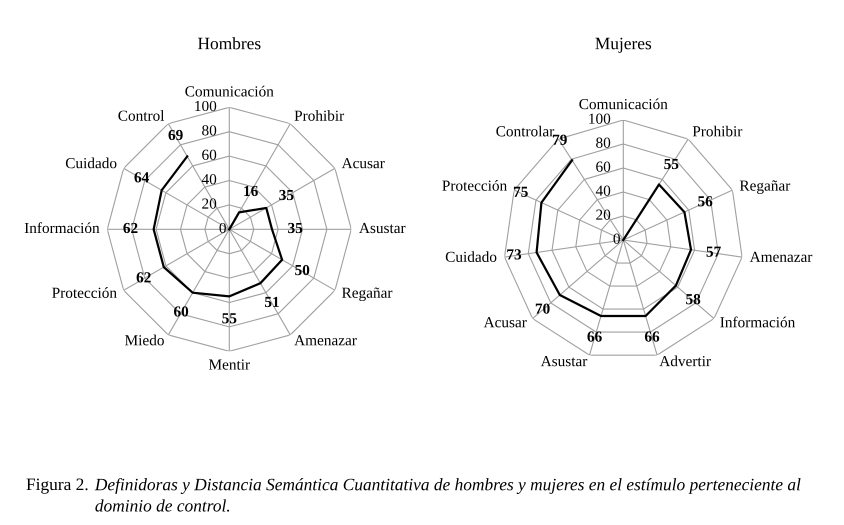 The width and height of the screenshot is (844, 525). Describe the element at coordinates (302, 270) in the screenshot. I see `data-label: 50` at that location.